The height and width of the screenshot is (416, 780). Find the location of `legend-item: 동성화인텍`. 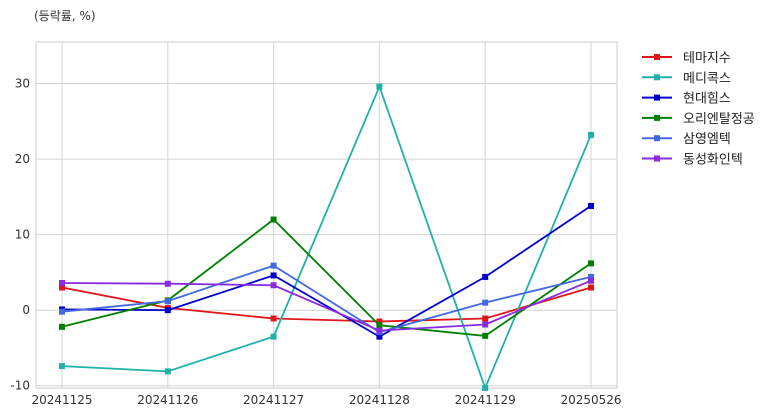

legend-item: 동성화인텍 is located at coordinates (692, 160).